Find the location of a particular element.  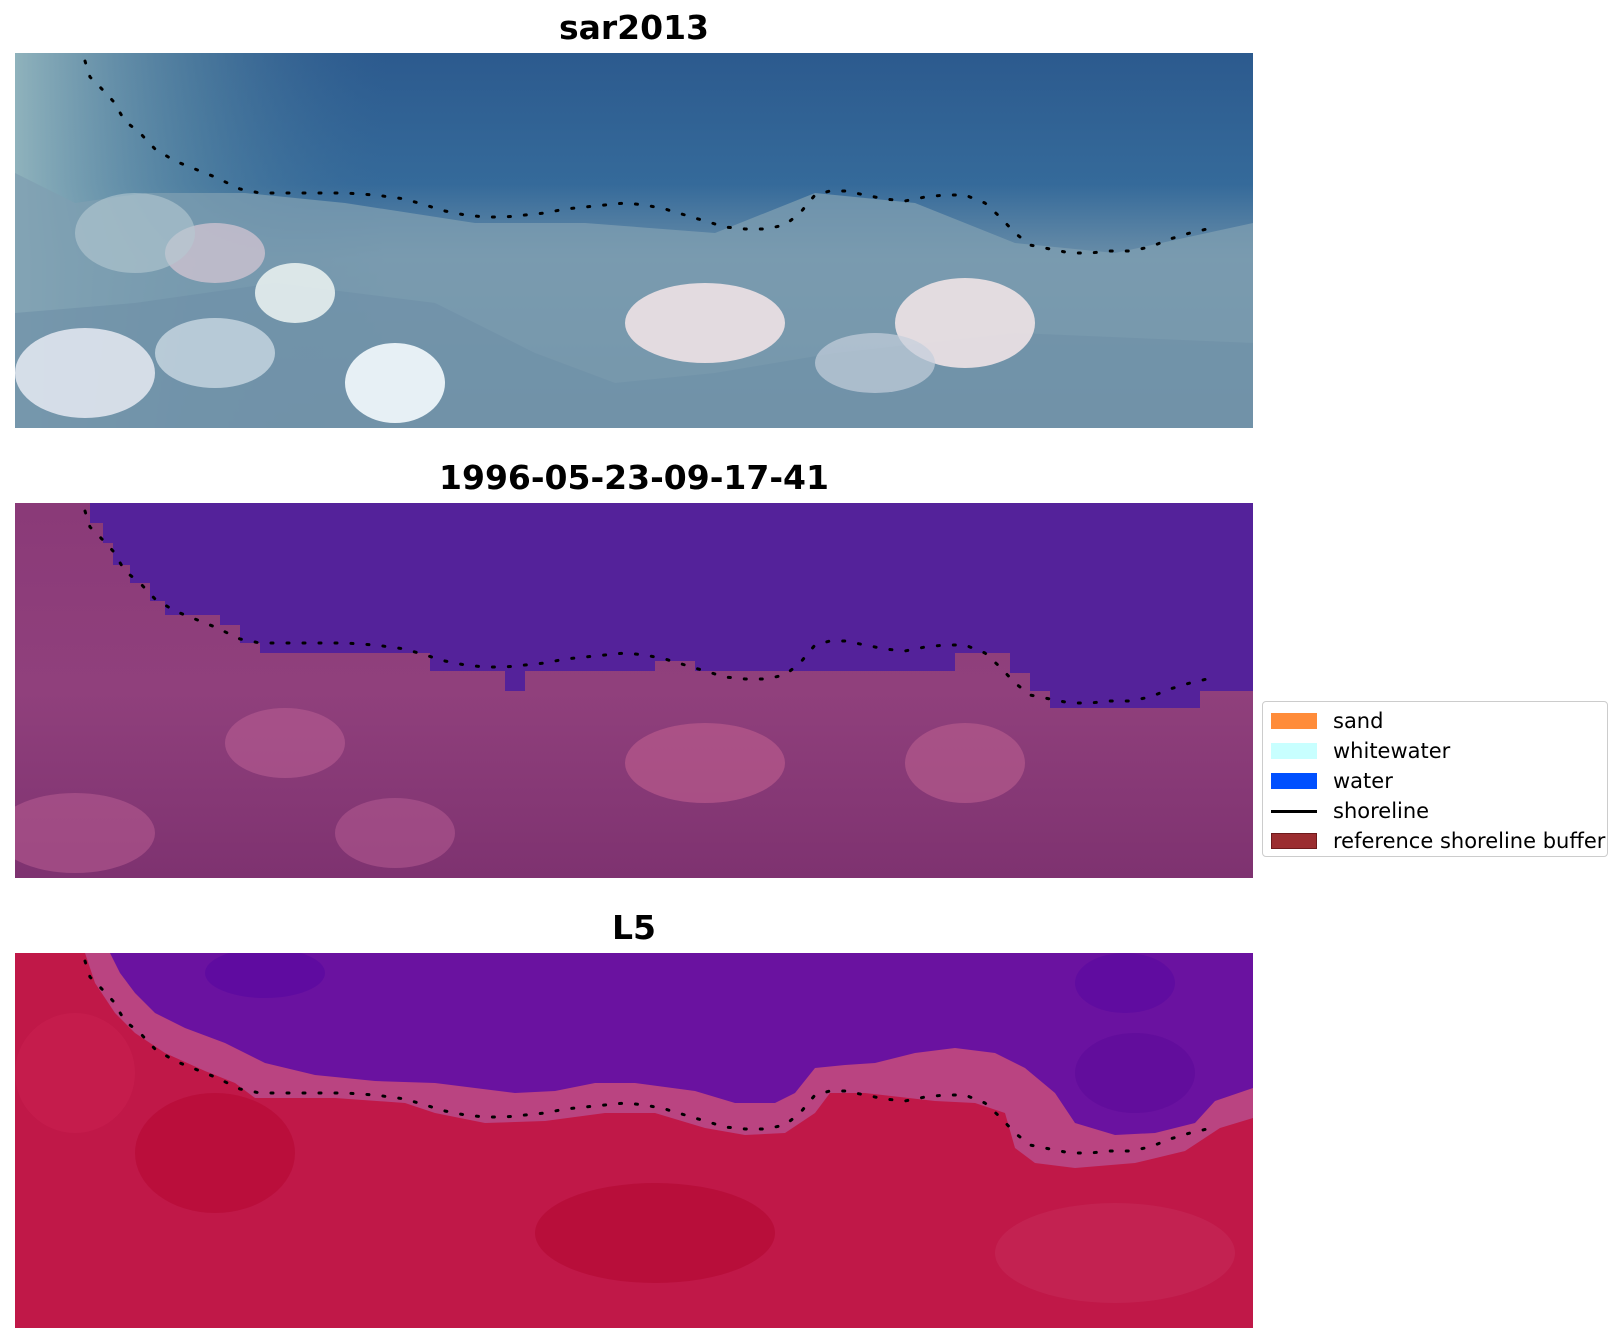

panel-title-sar2013: sar2013 is located at coordinates (634, 27).